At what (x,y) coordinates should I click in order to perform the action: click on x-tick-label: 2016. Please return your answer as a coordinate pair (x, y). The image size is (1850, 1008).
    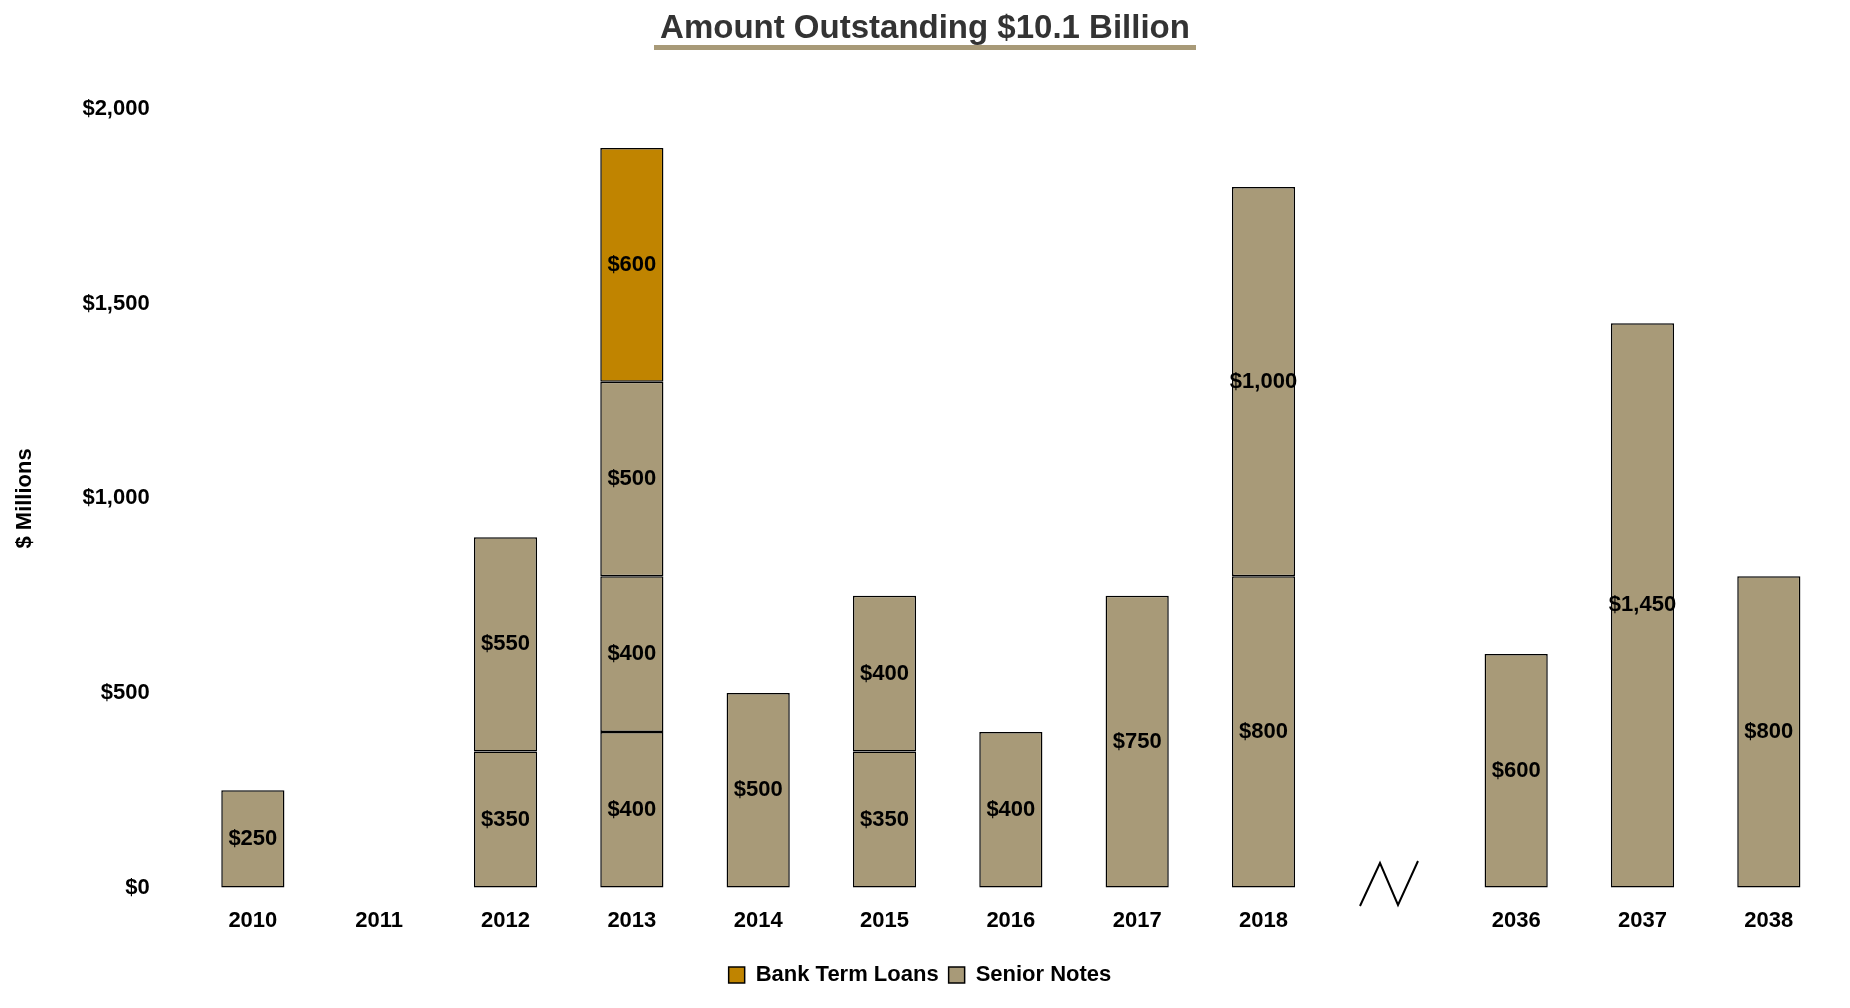
    Looking at the image, I should click on (1011, 919).